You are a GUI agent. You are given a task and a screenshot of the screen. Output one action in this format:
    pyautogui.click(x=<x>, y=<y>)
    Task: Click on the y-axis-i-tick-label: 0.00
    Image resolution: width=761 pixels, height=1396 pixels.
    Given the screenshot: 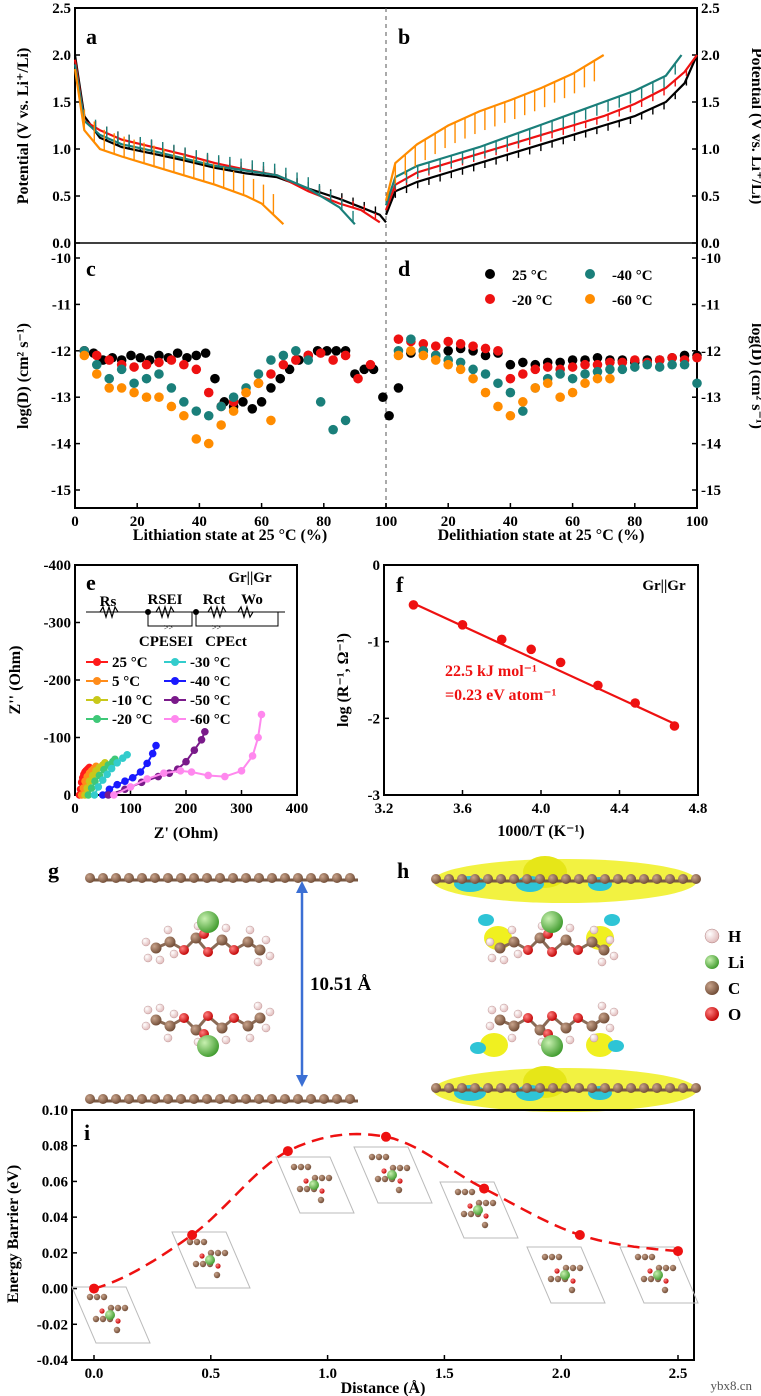 What is the action you would take?
    pyautogui.click(x=55, y=1290)
    